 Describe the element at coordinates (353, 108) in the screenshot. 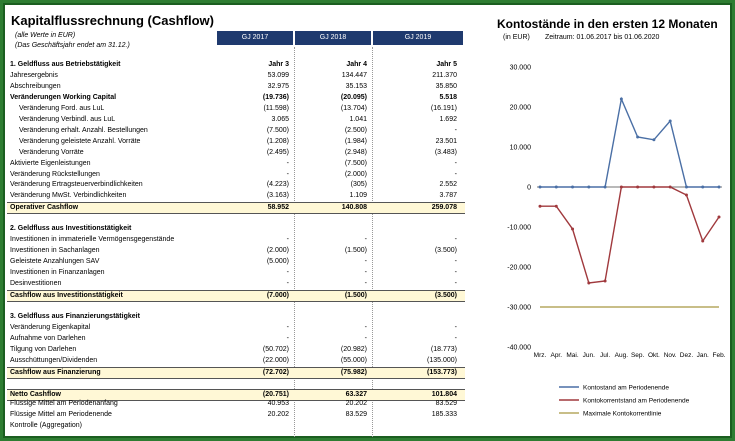

I see `cell-gj2018: (13.704)` at that location.